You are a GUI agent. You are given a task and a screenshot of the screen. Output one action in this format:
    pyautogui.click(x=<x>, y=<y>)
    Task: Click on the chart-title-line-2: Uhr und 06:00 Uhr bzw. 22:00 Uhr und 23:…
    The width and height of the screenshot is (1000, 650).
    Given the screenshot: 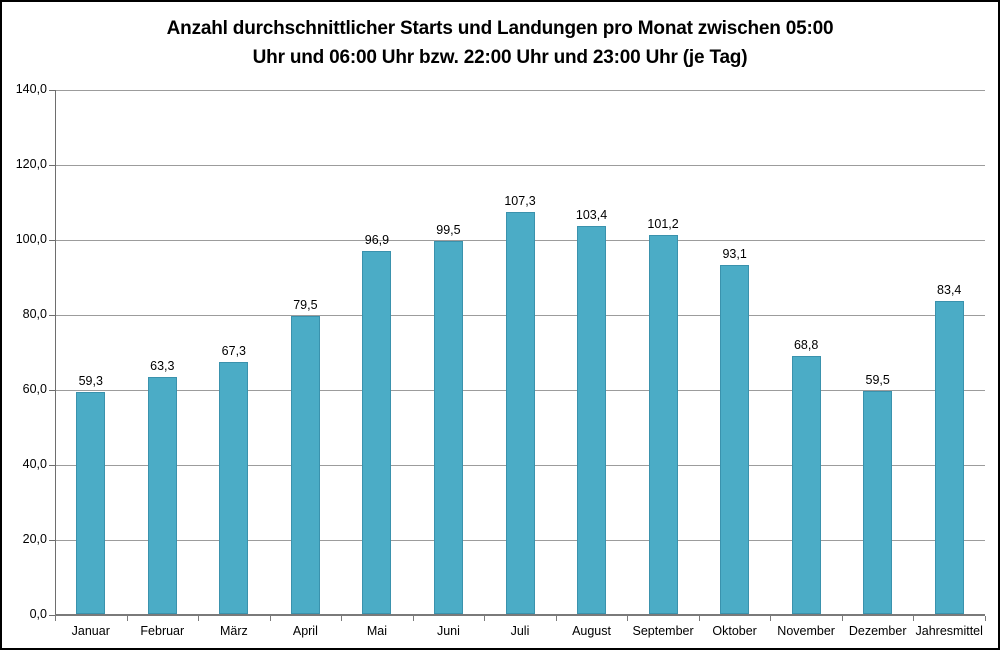 What is the action you would take?
    pyautogui.click(x=500, y=57)
    